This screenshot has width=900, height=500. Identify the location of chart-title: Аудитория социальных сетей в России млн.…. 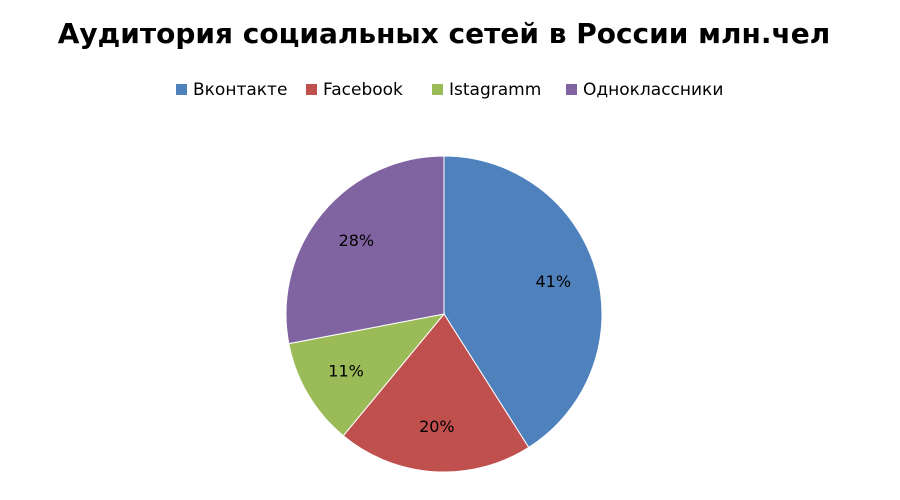
(444, 33).